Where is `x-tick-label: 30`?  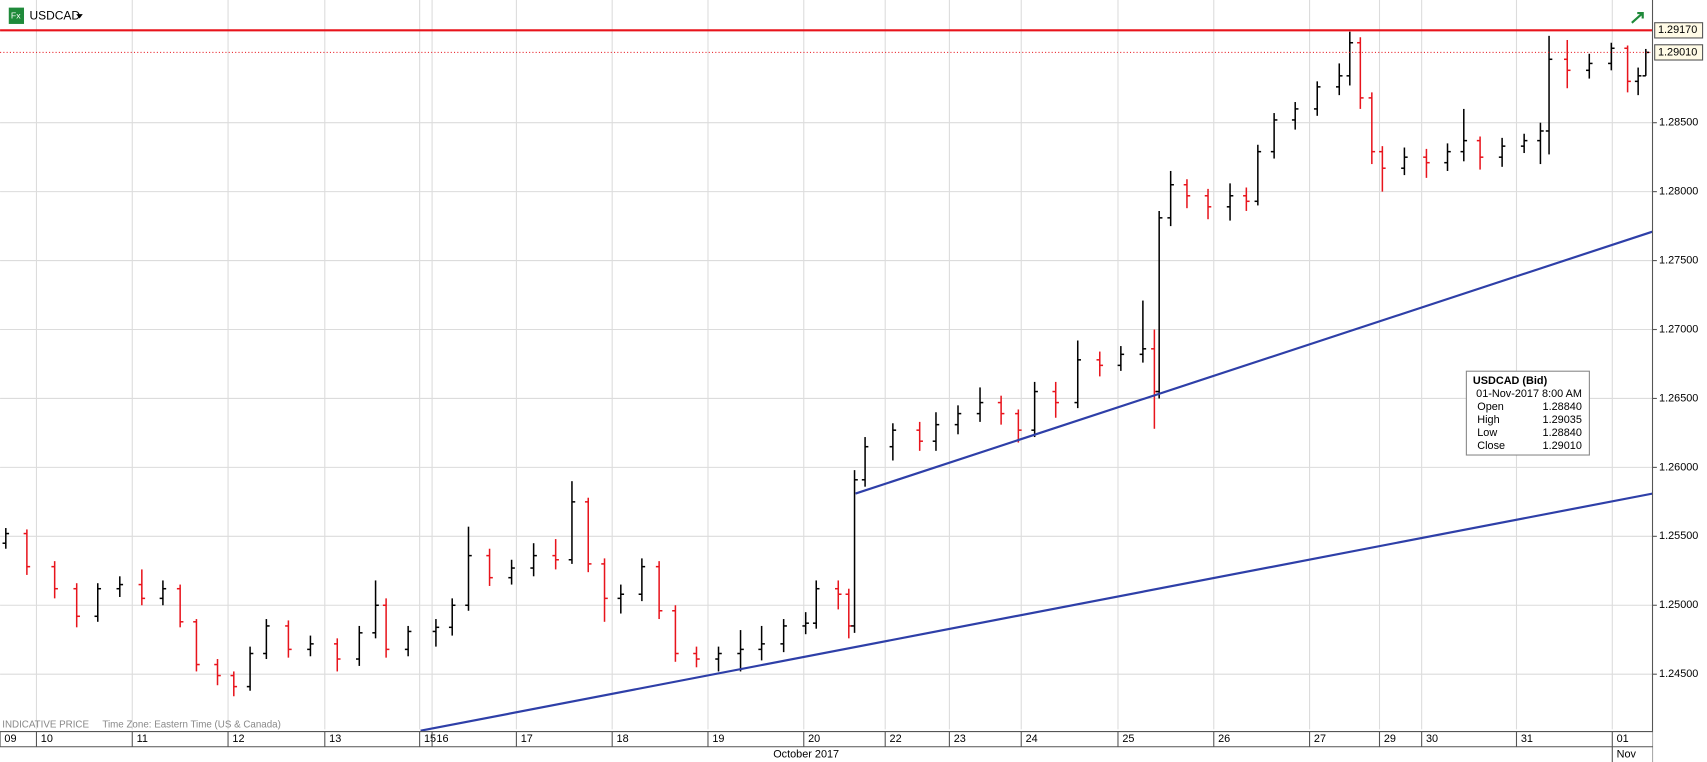
x-tick-label: 30 is located at coordinates (1432, 739).